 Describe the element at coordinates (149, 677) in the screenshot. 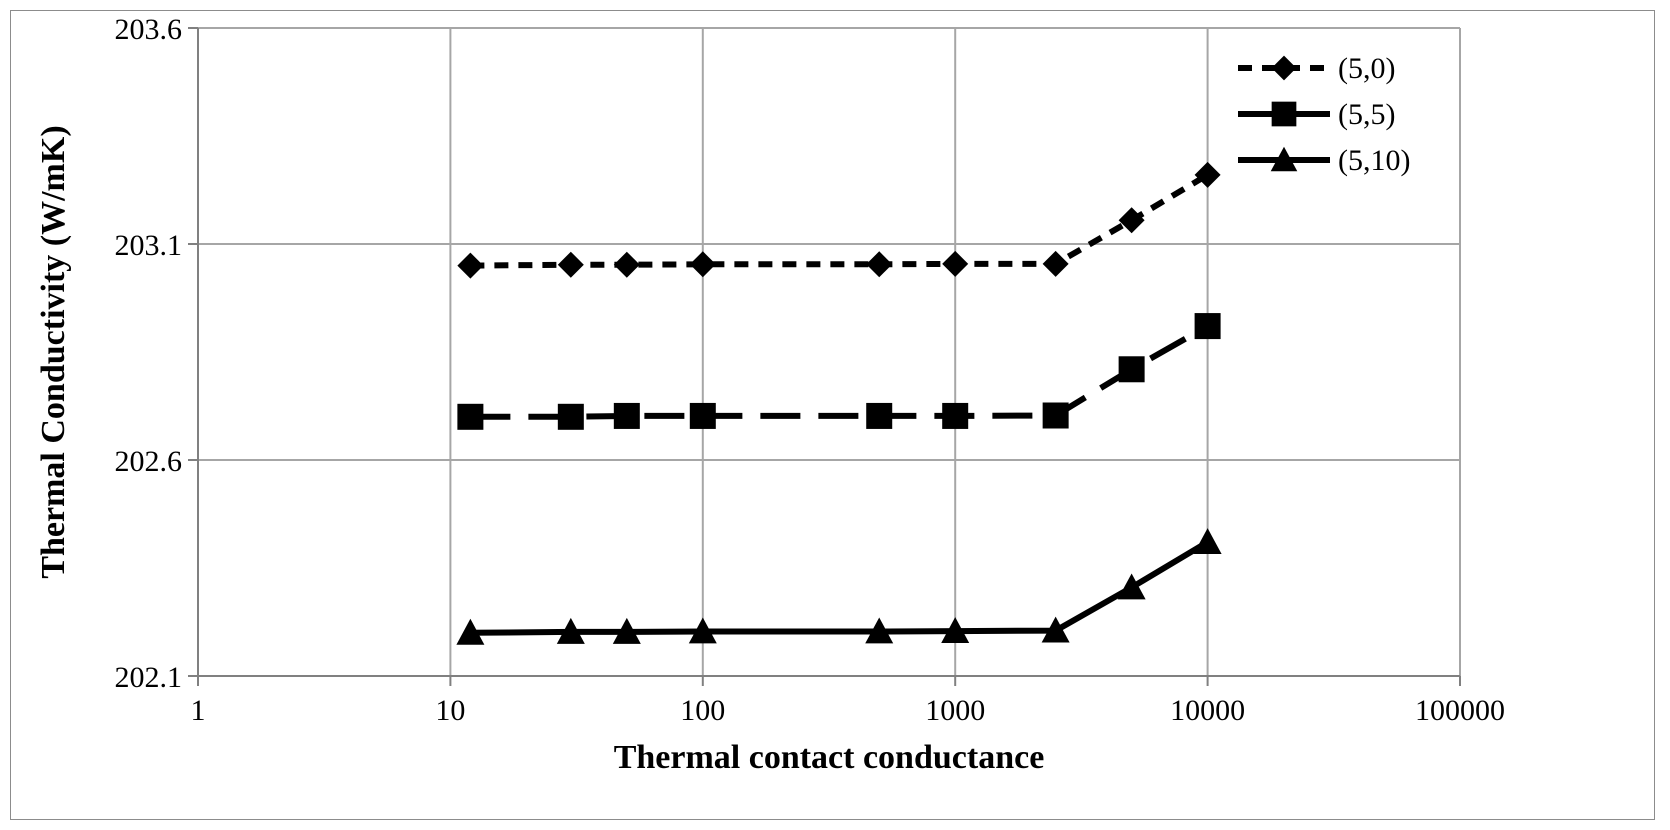

I see `y-tick-label: 202.1` at that location.